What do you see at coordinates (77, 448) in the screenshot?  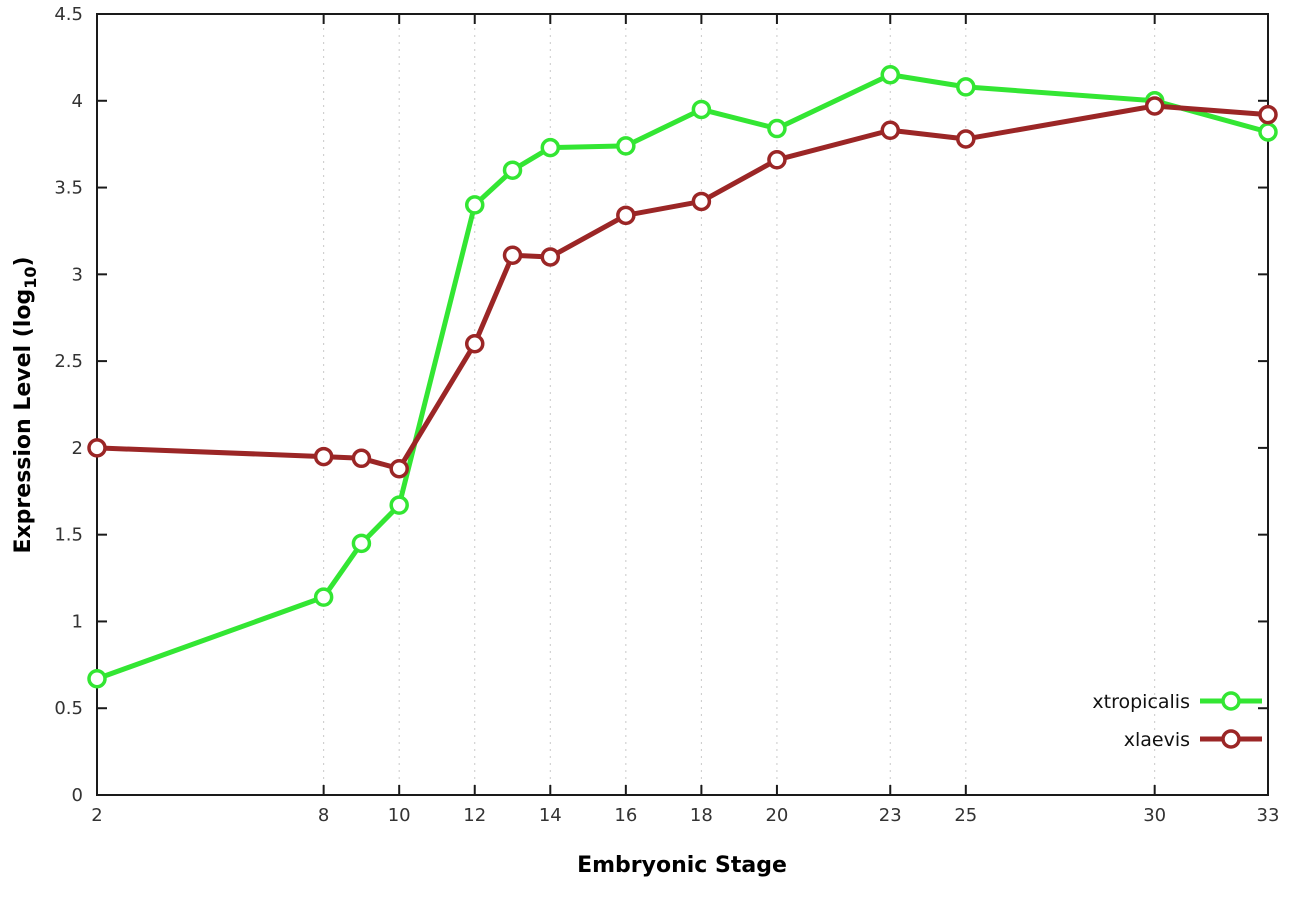 I see `y-tick-label: 2` at bounding box center [77, 448].